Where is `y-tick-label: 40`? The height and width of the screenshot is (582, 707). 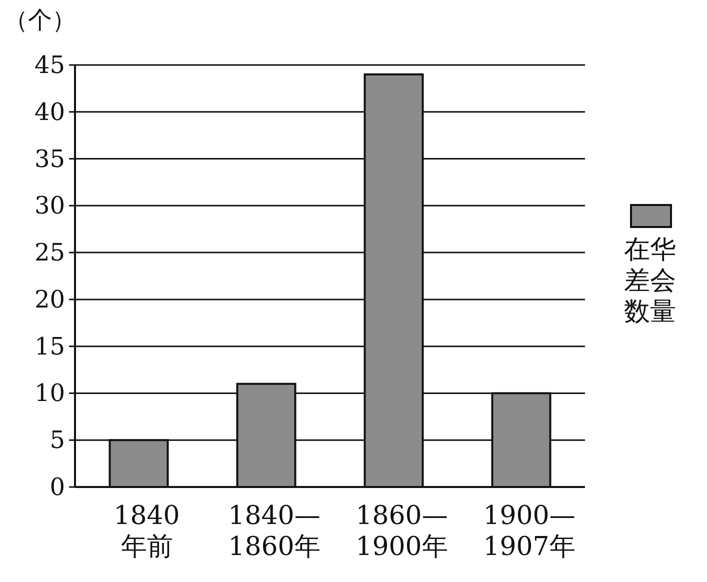 y-tick-label: 40 is located at coordinates (49, 112).